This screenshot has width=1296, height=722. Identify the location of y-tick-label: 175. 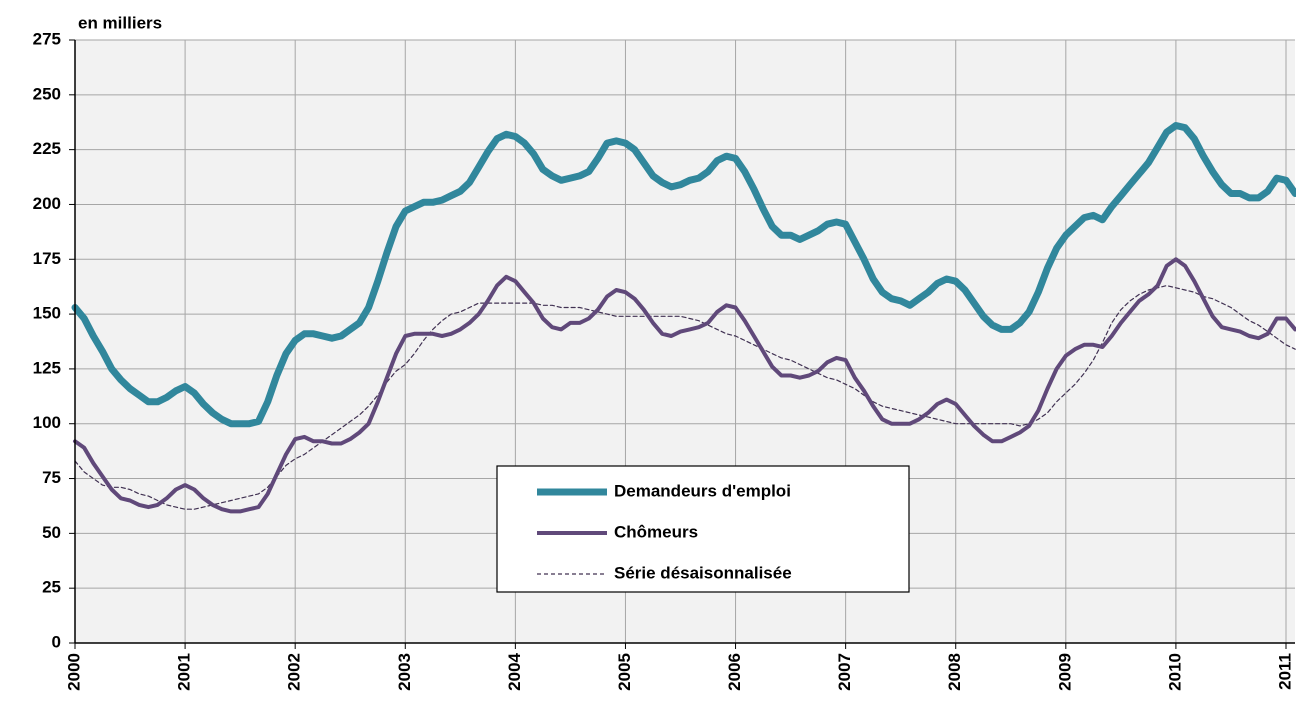
(47, 258).